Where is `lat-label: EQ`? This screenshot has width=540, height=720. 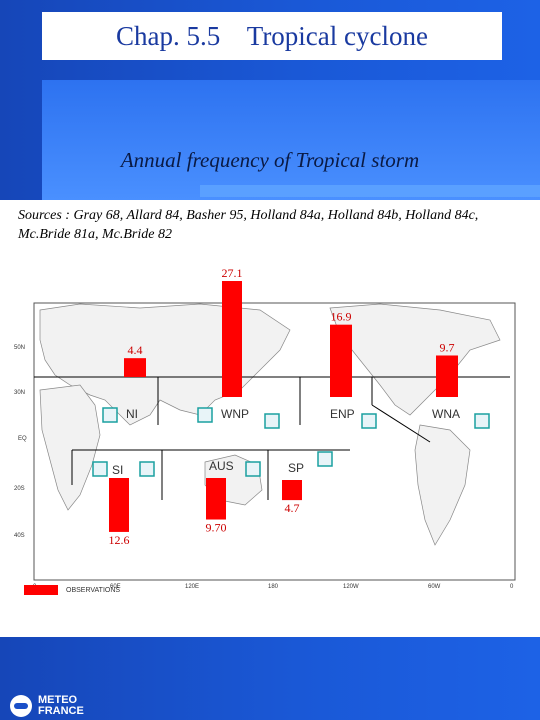
lat-label: EQ is located at coordinates (22, 439).